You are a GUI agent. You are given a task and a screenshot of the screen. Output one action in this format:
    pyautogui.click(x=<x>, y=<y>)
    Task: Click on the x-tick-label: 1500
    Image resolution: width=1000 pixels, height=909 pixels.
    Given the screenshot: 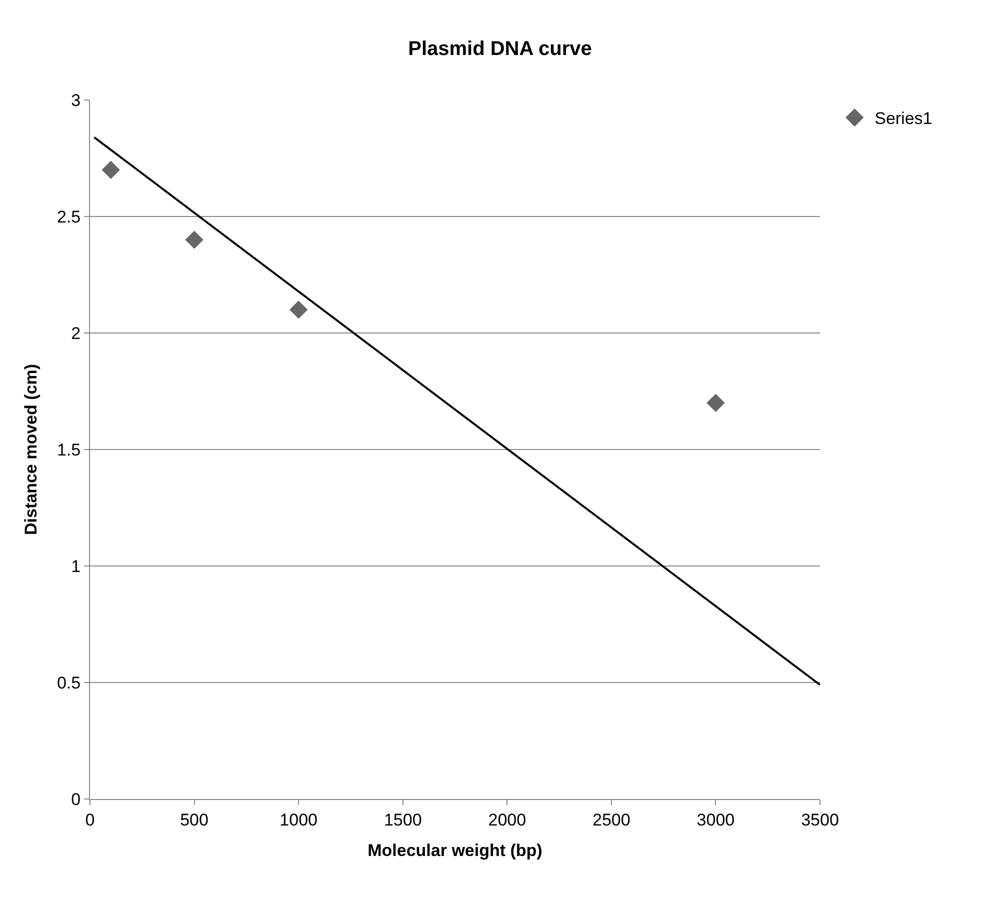 What is the action you would take?
    pyautogui.click(x=403, y=820)
    